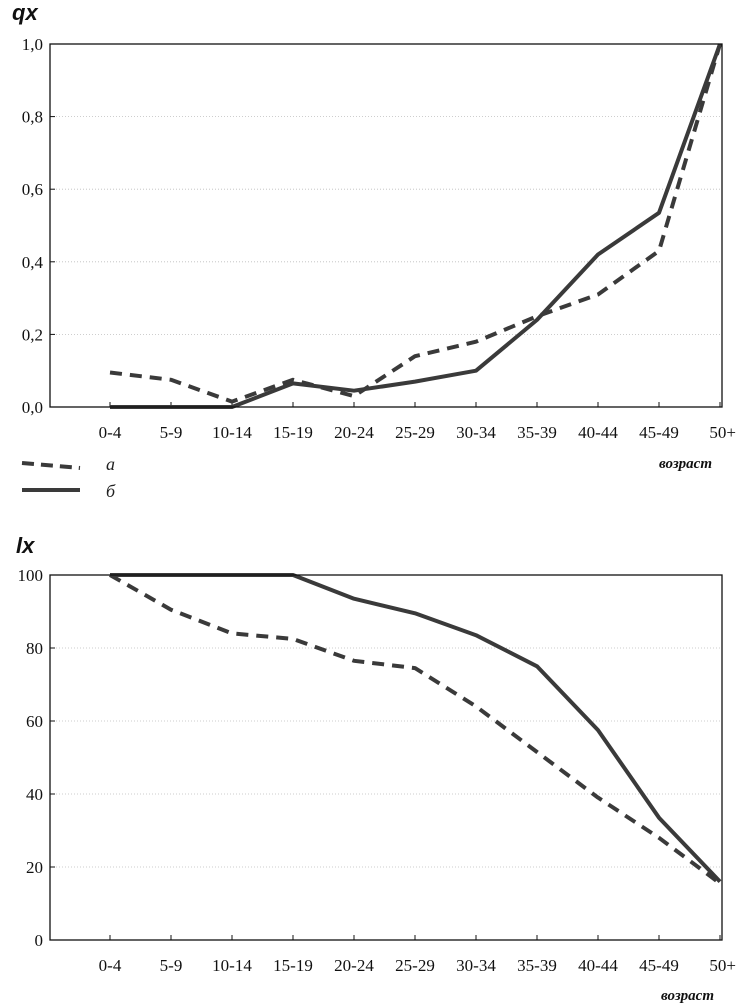  I want to click on chart-lx-y-tick-label: 20, so click(34, 867).